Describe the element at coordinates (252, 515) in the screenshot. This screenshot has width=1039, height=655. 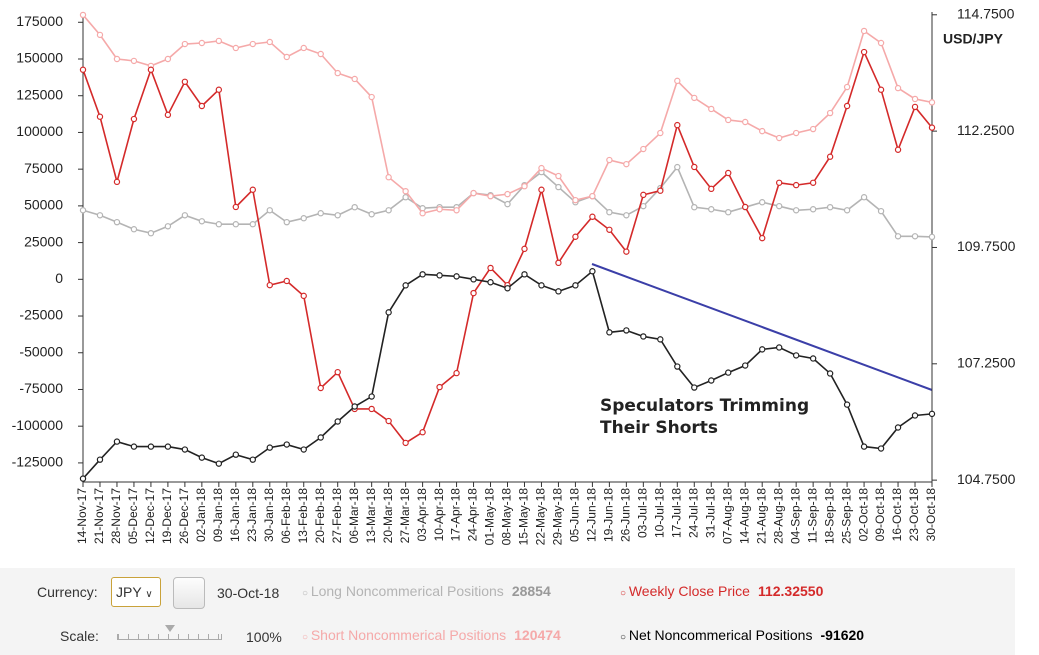
I see `x-tick-label: 23-Jan-18` at that location.